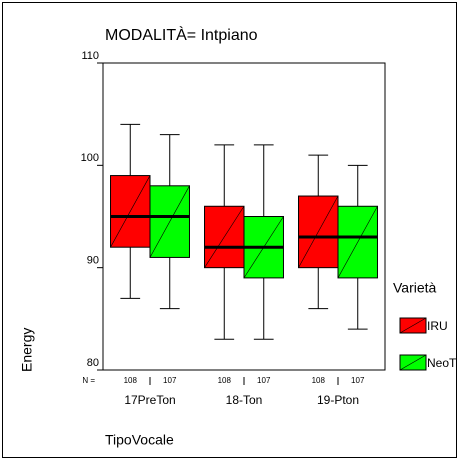 The width and height of the screenshot is (459, 465). What do you see at coordinates (88, 380) in the screenshot?
I see `n-label: N =` at bounding box center [88, 380].